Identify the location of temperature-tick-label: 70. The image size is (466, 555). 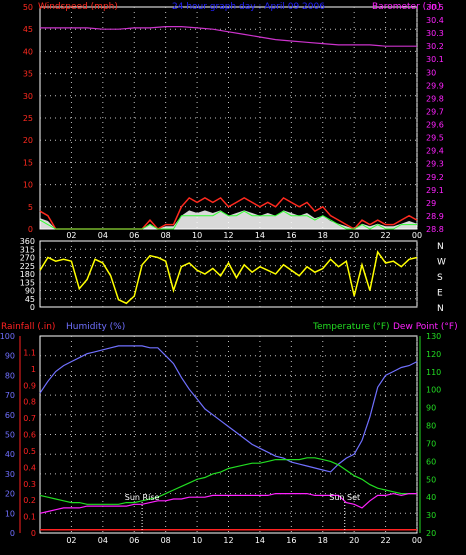
(431, 443).